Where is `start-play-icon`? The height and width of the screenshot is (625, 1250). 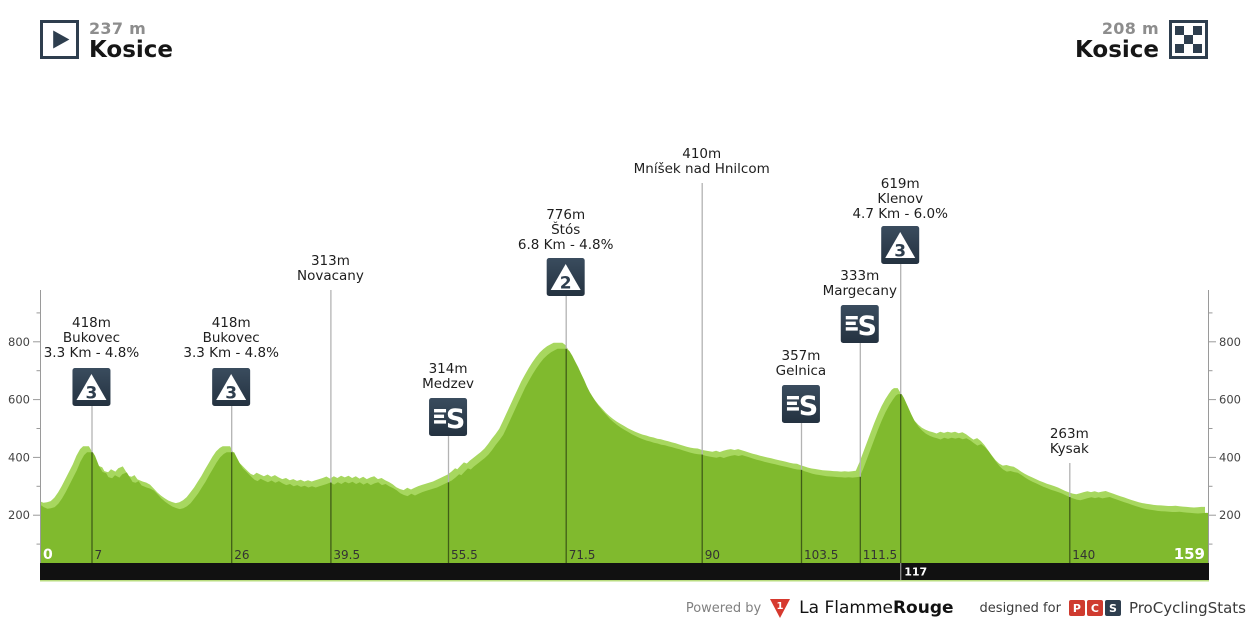 start-play-icon is located at coordinates (59, 39).